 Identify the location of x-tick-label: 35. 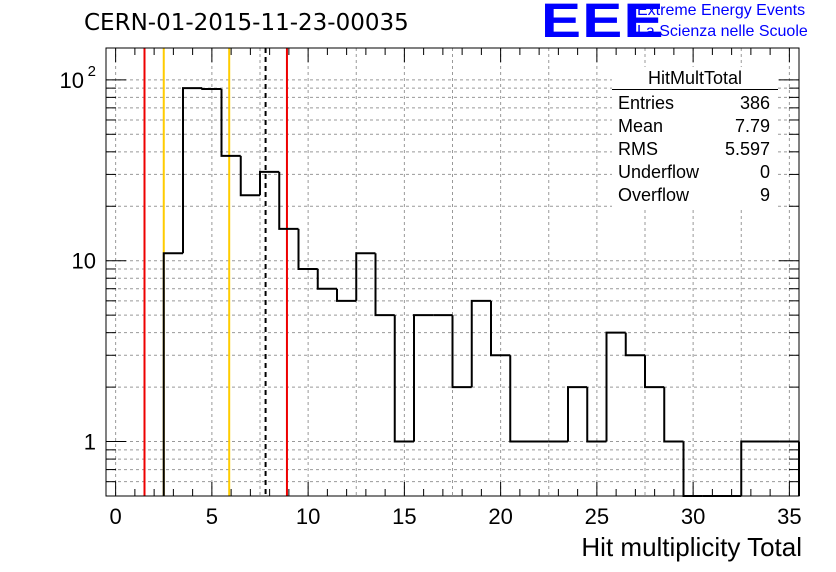
(789, 516).